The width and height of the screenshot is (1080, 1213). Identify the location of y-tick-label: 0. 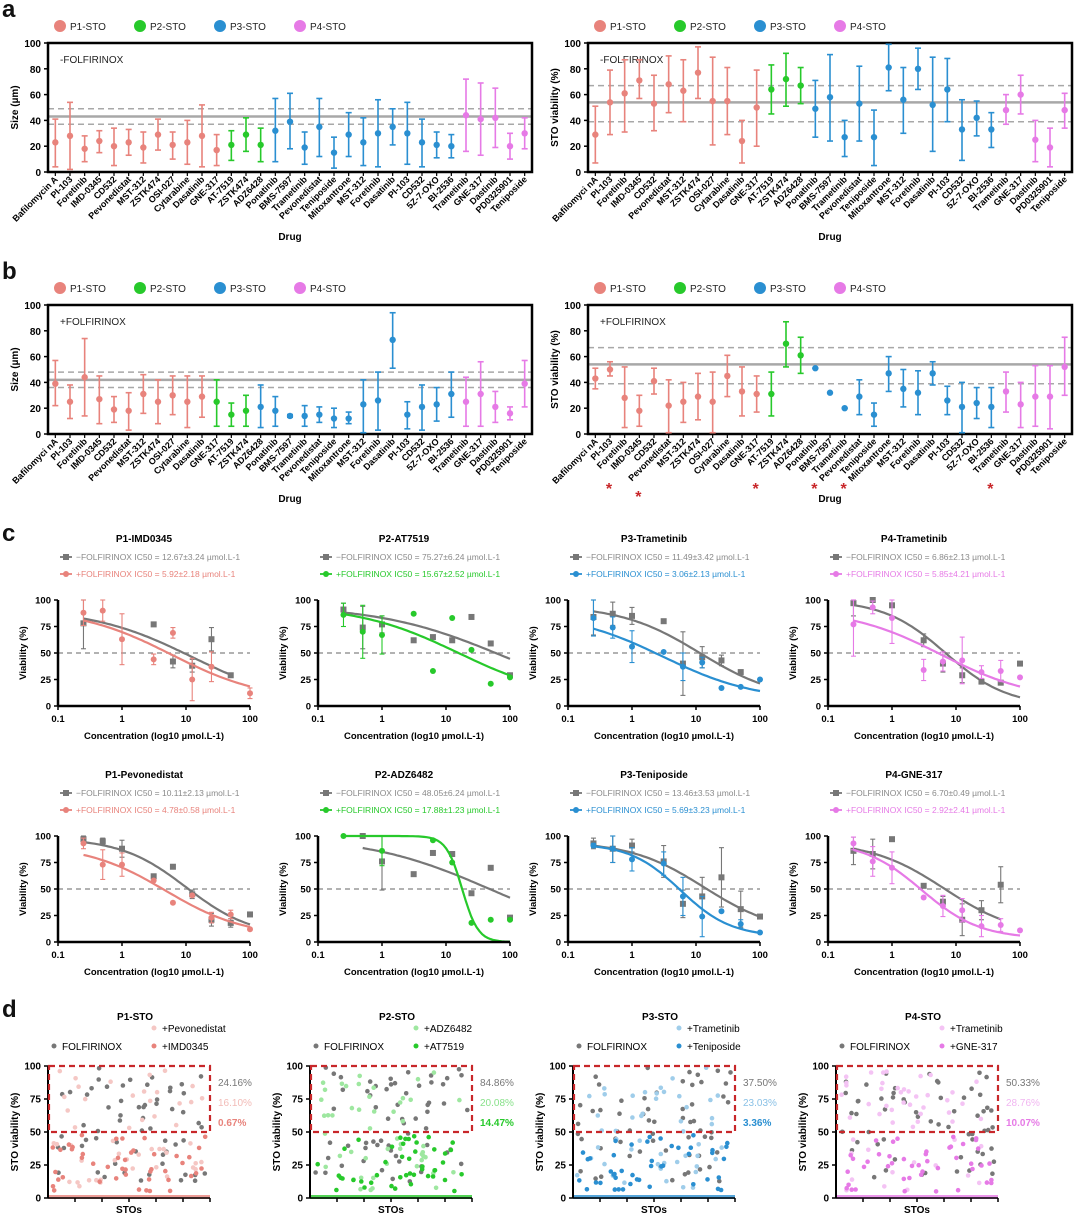
(826, 1199).